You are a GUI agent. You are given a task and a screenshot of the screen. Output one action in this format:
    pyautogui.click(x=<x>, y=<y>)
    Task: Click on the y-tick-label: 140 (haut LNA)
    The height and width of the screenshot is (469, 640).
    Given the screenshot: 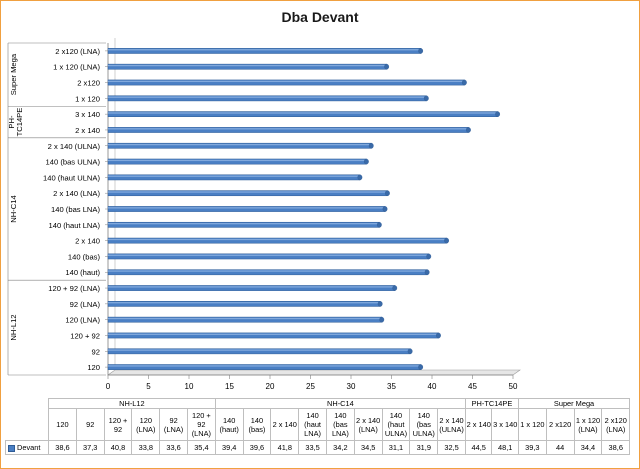 What is the action you would take?
    pyautogui.click(x=75, y=225)
    